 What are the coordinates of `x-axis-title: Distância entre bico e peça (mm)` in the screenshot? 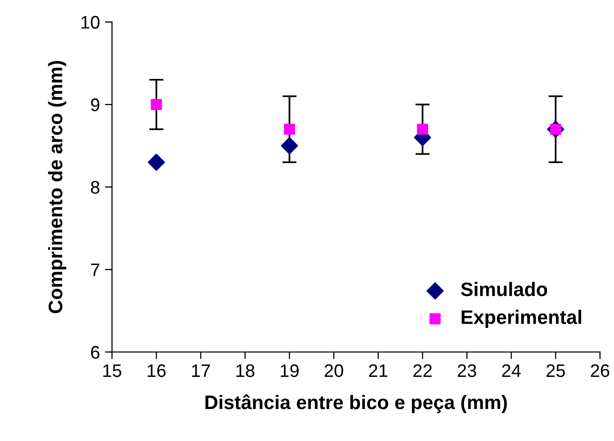 It's located at (356, 404).